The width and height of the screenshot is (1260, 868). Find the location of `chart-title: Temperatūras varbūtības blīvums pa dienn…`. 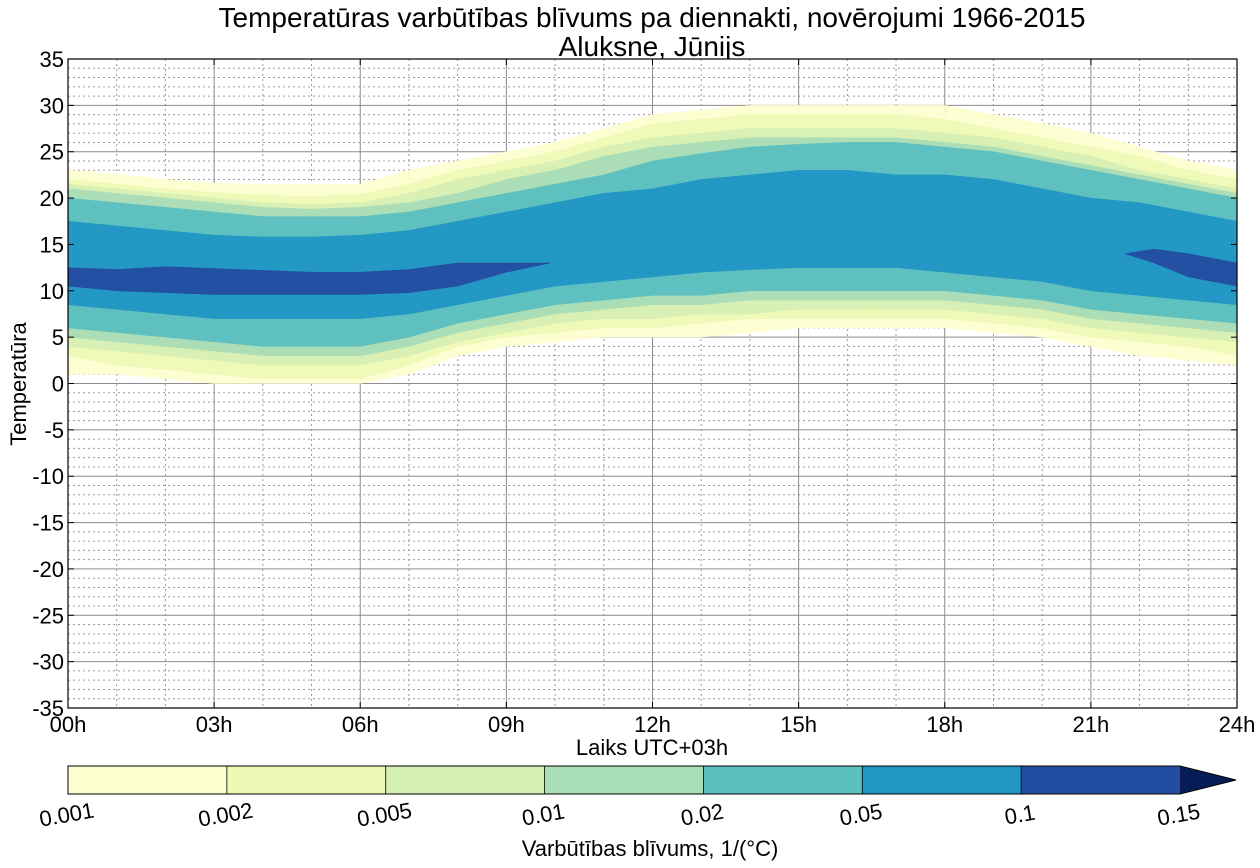

chart-title: Temperatūras varbūtības blīvums pa dienn… is located at coordinates (652, 17).